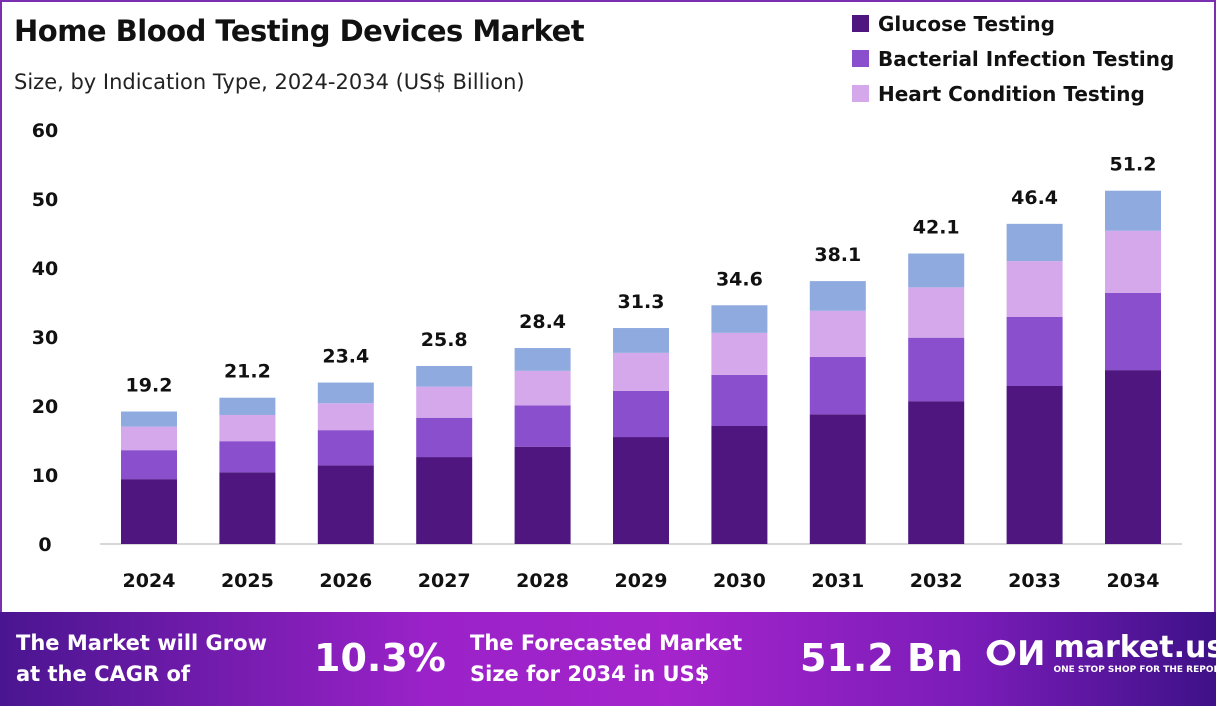 The width and height of the screenshot is (1216, 706). What do you see at coordinates (1034, 198) in the screenshot?
I see `total-label-2033: 46.4` at bounding box center [1034, 198].